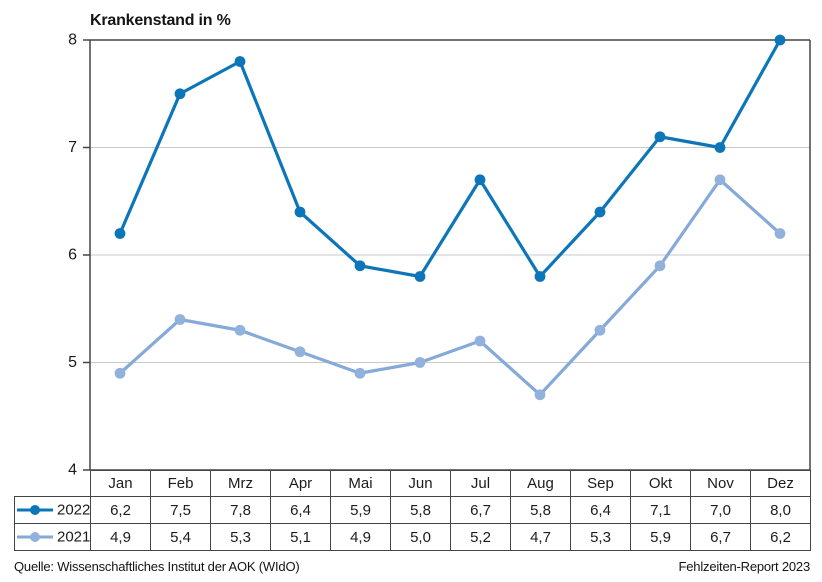 The image size is (822, 582). I want to click on legend-item-2021: 2021, so click(52, 537).